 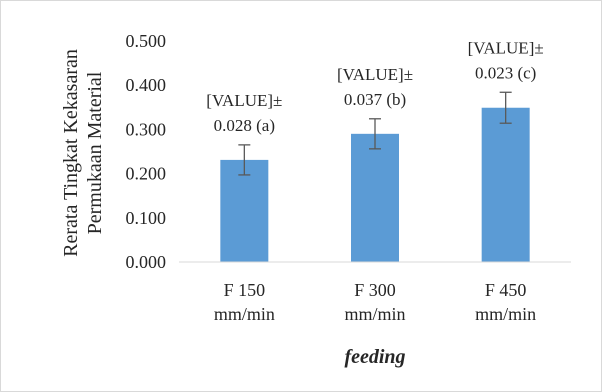 What do you see at coordinates (244, 113) in the screenshot?
I see `data-label: [VALUE]± 0.028 (a)` at bounding box center [244, 113].